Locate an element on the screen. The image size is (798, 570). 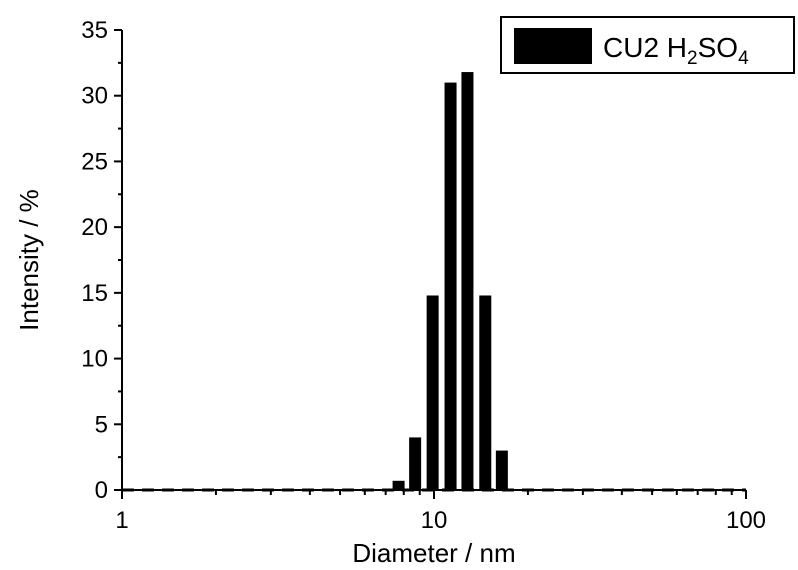
bars-group is located at coordinates (450, 281).